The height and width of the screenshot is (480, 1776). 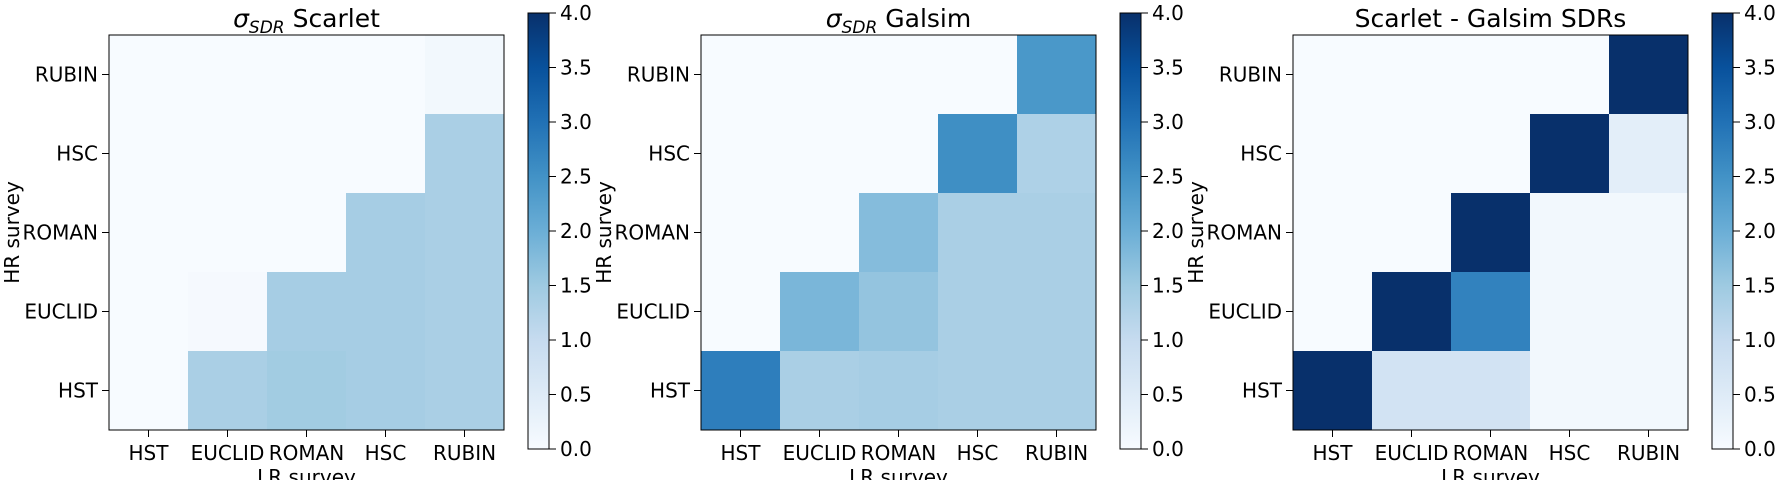 What do you see at coordinates (1261, 154) in the screenshot?
I see `y-tick-label: HSC` at bounding box center [1261, 154].